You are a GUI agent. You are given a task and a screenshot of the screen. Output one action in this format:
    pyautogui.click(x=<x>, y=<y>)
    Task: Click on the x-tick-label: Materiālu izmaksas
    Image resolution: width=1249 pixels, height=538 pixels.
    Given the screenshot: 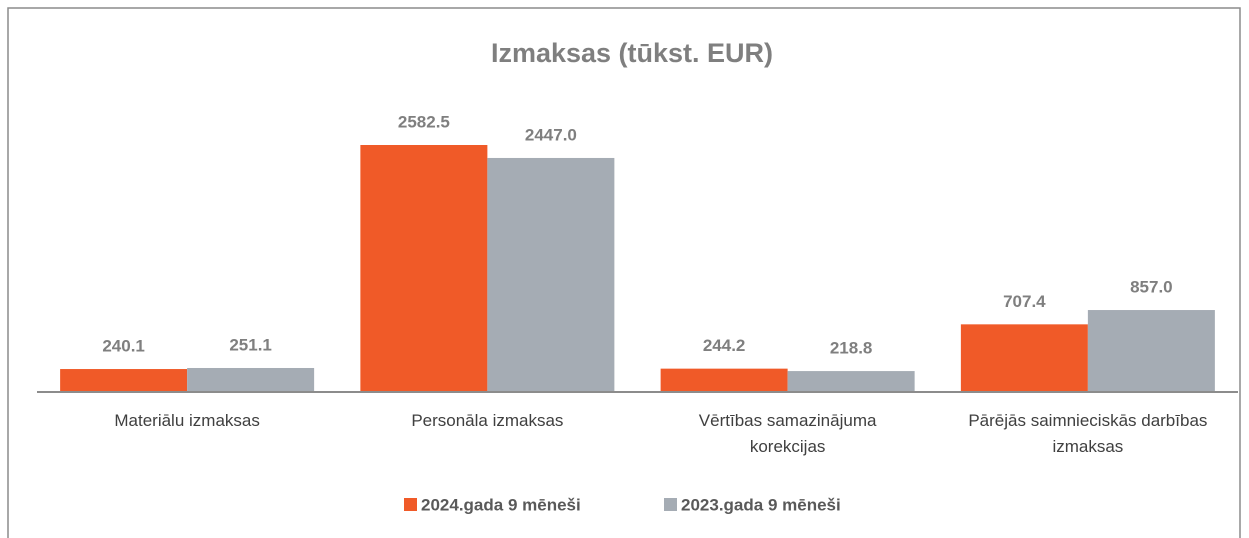 What is the action you would take?
    pyautogui.click(x=187, y=420)
    